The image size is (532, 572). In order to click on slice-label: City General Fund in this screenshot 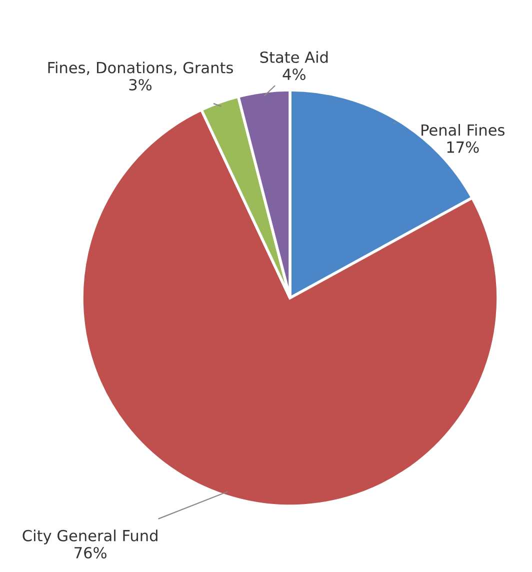, I will do `click(90, 537)`.